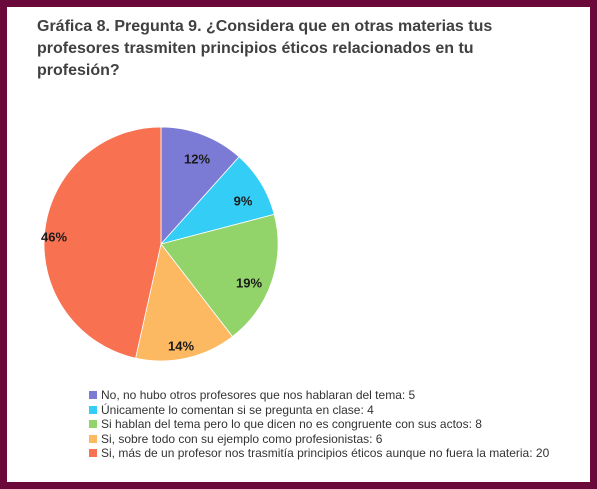 The height and width of the screenshot is (489, 597). Describe the element at coordinates (249, 282) in the screenshot. I see `pie-data-label-3: 19%` at that location.